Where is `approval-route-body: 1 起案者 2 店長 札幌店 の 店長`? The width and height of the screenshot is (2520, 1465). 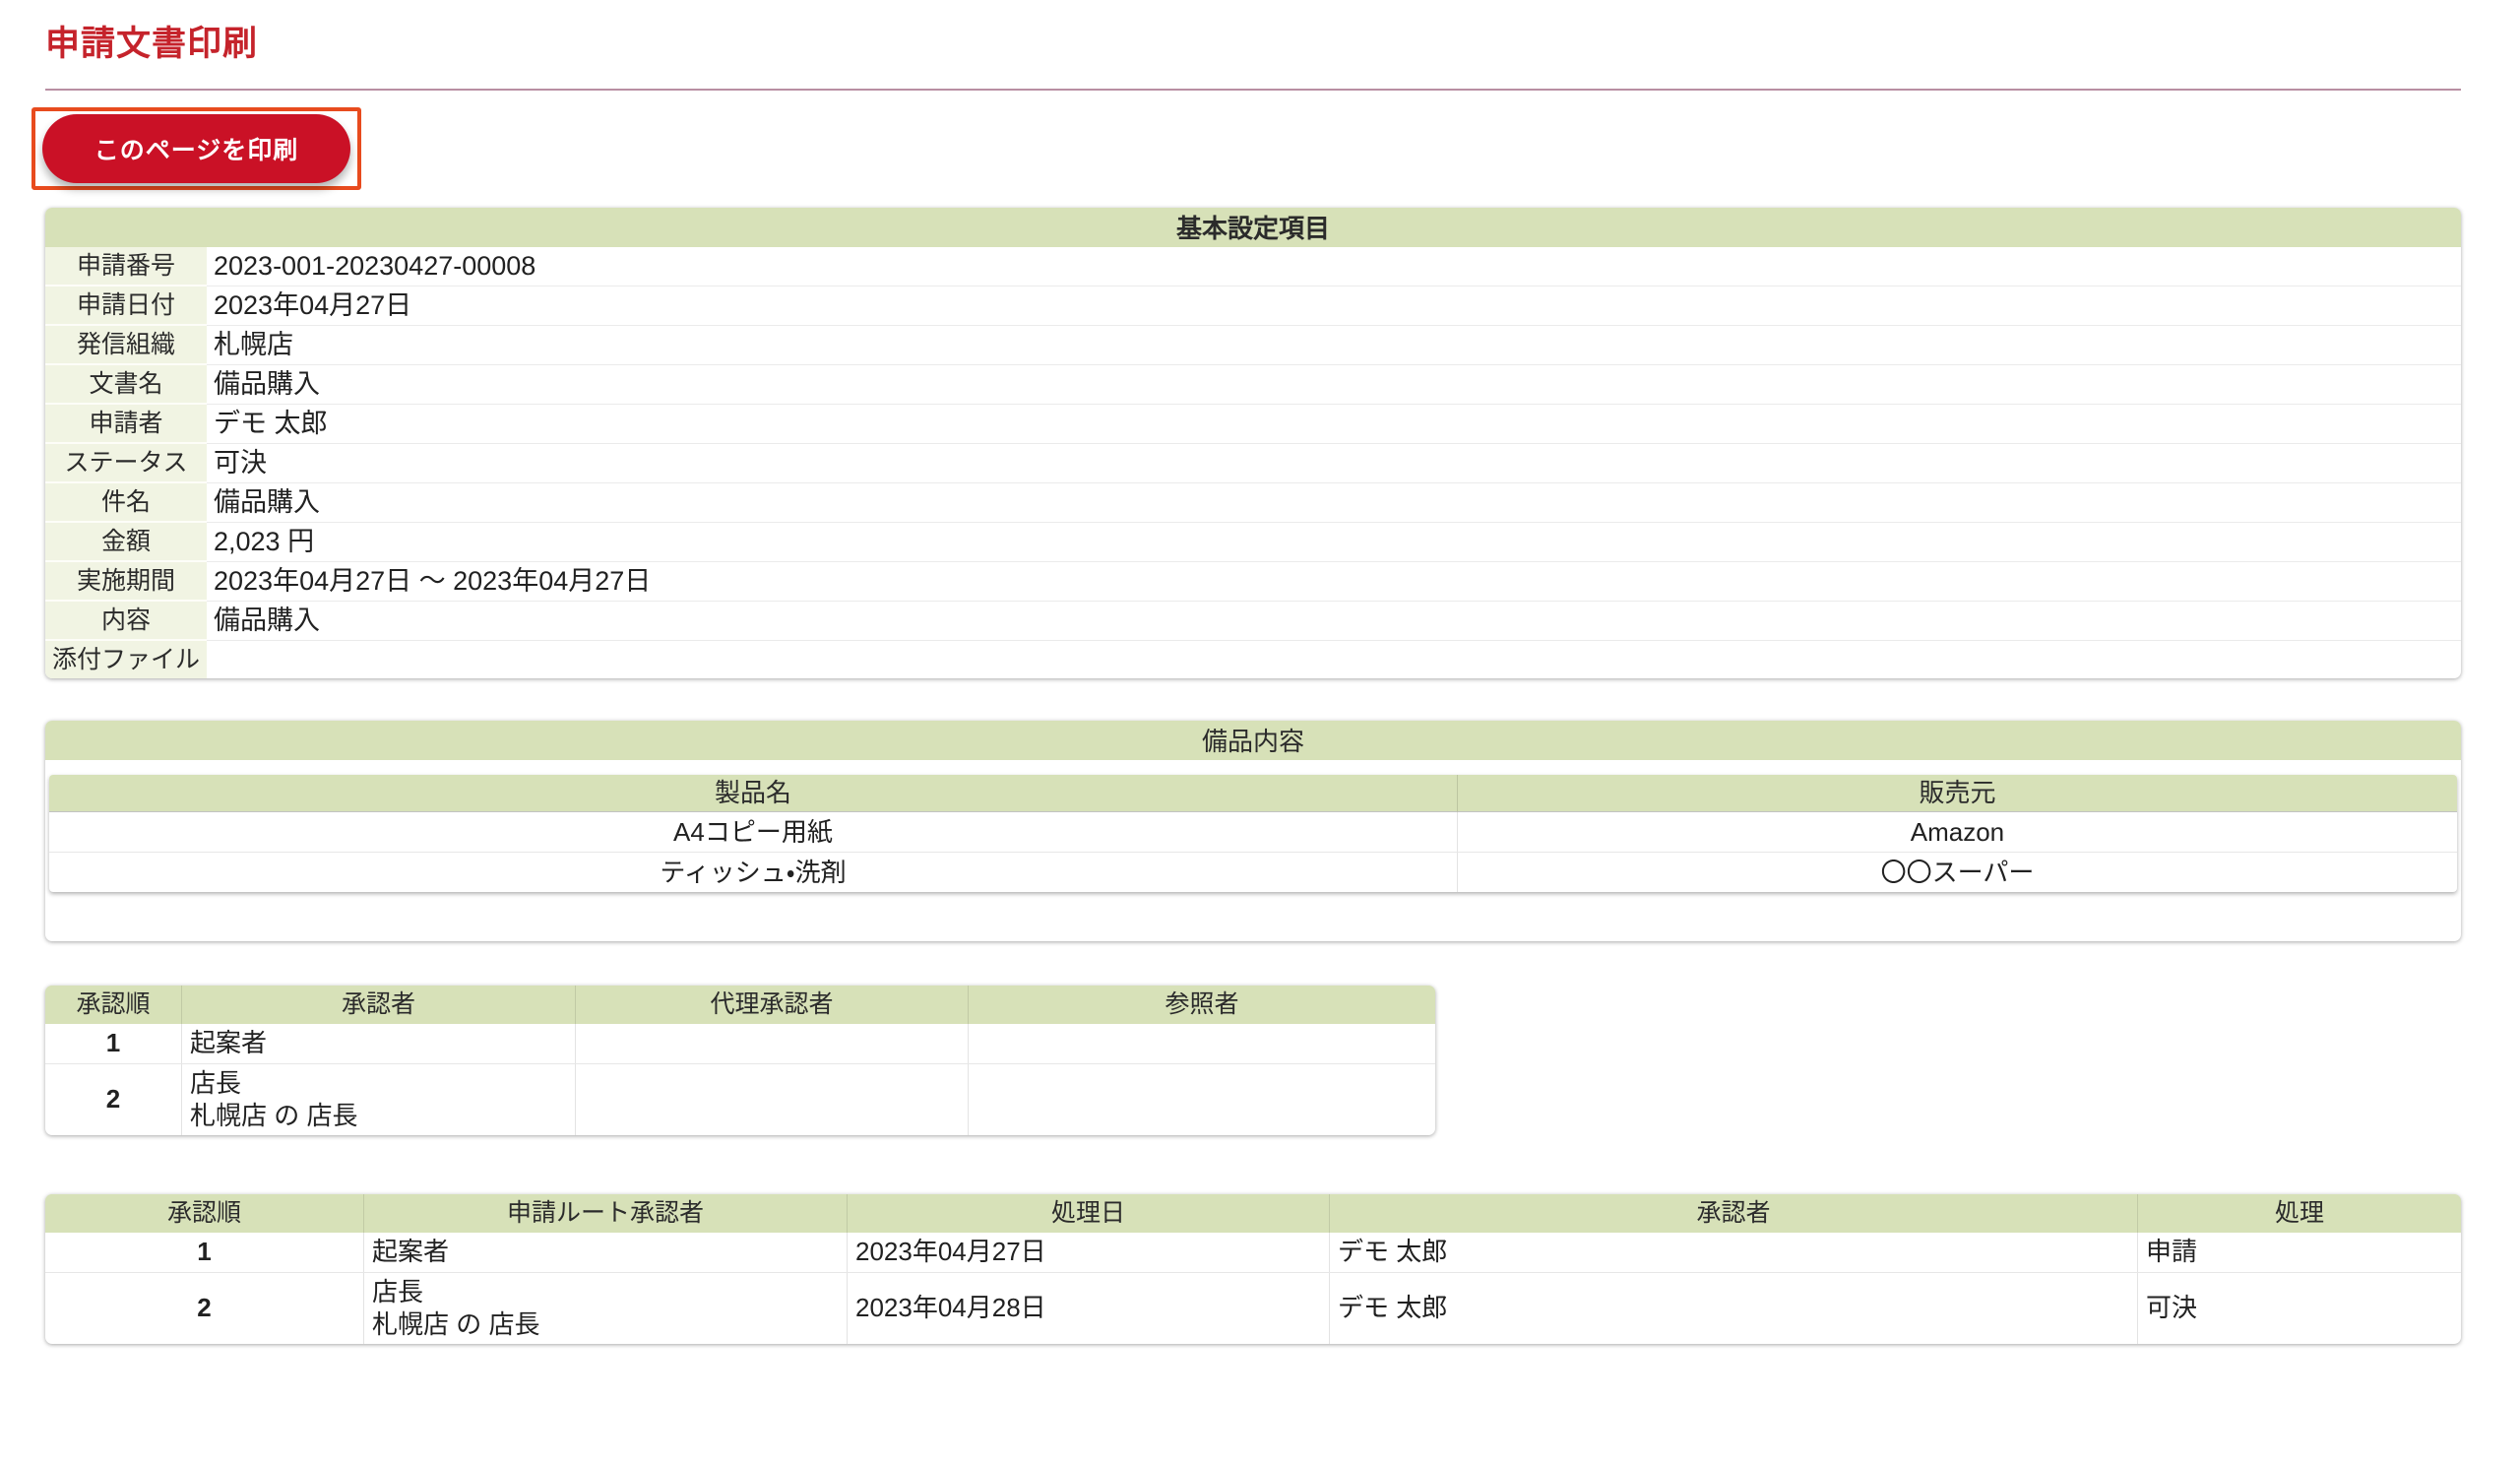 approval-route-body: 1 起案者 2 店長 札幌店 の 店長 is located at coordinates (740, 1079).